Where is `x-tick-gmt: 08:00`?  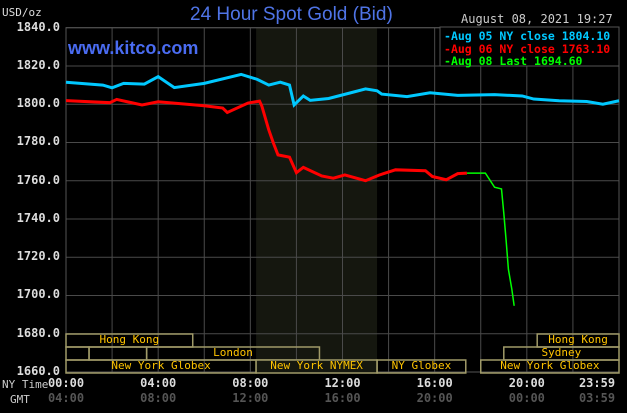
x-tick-gmt: 08:00 is located at coordinates (158, 398).